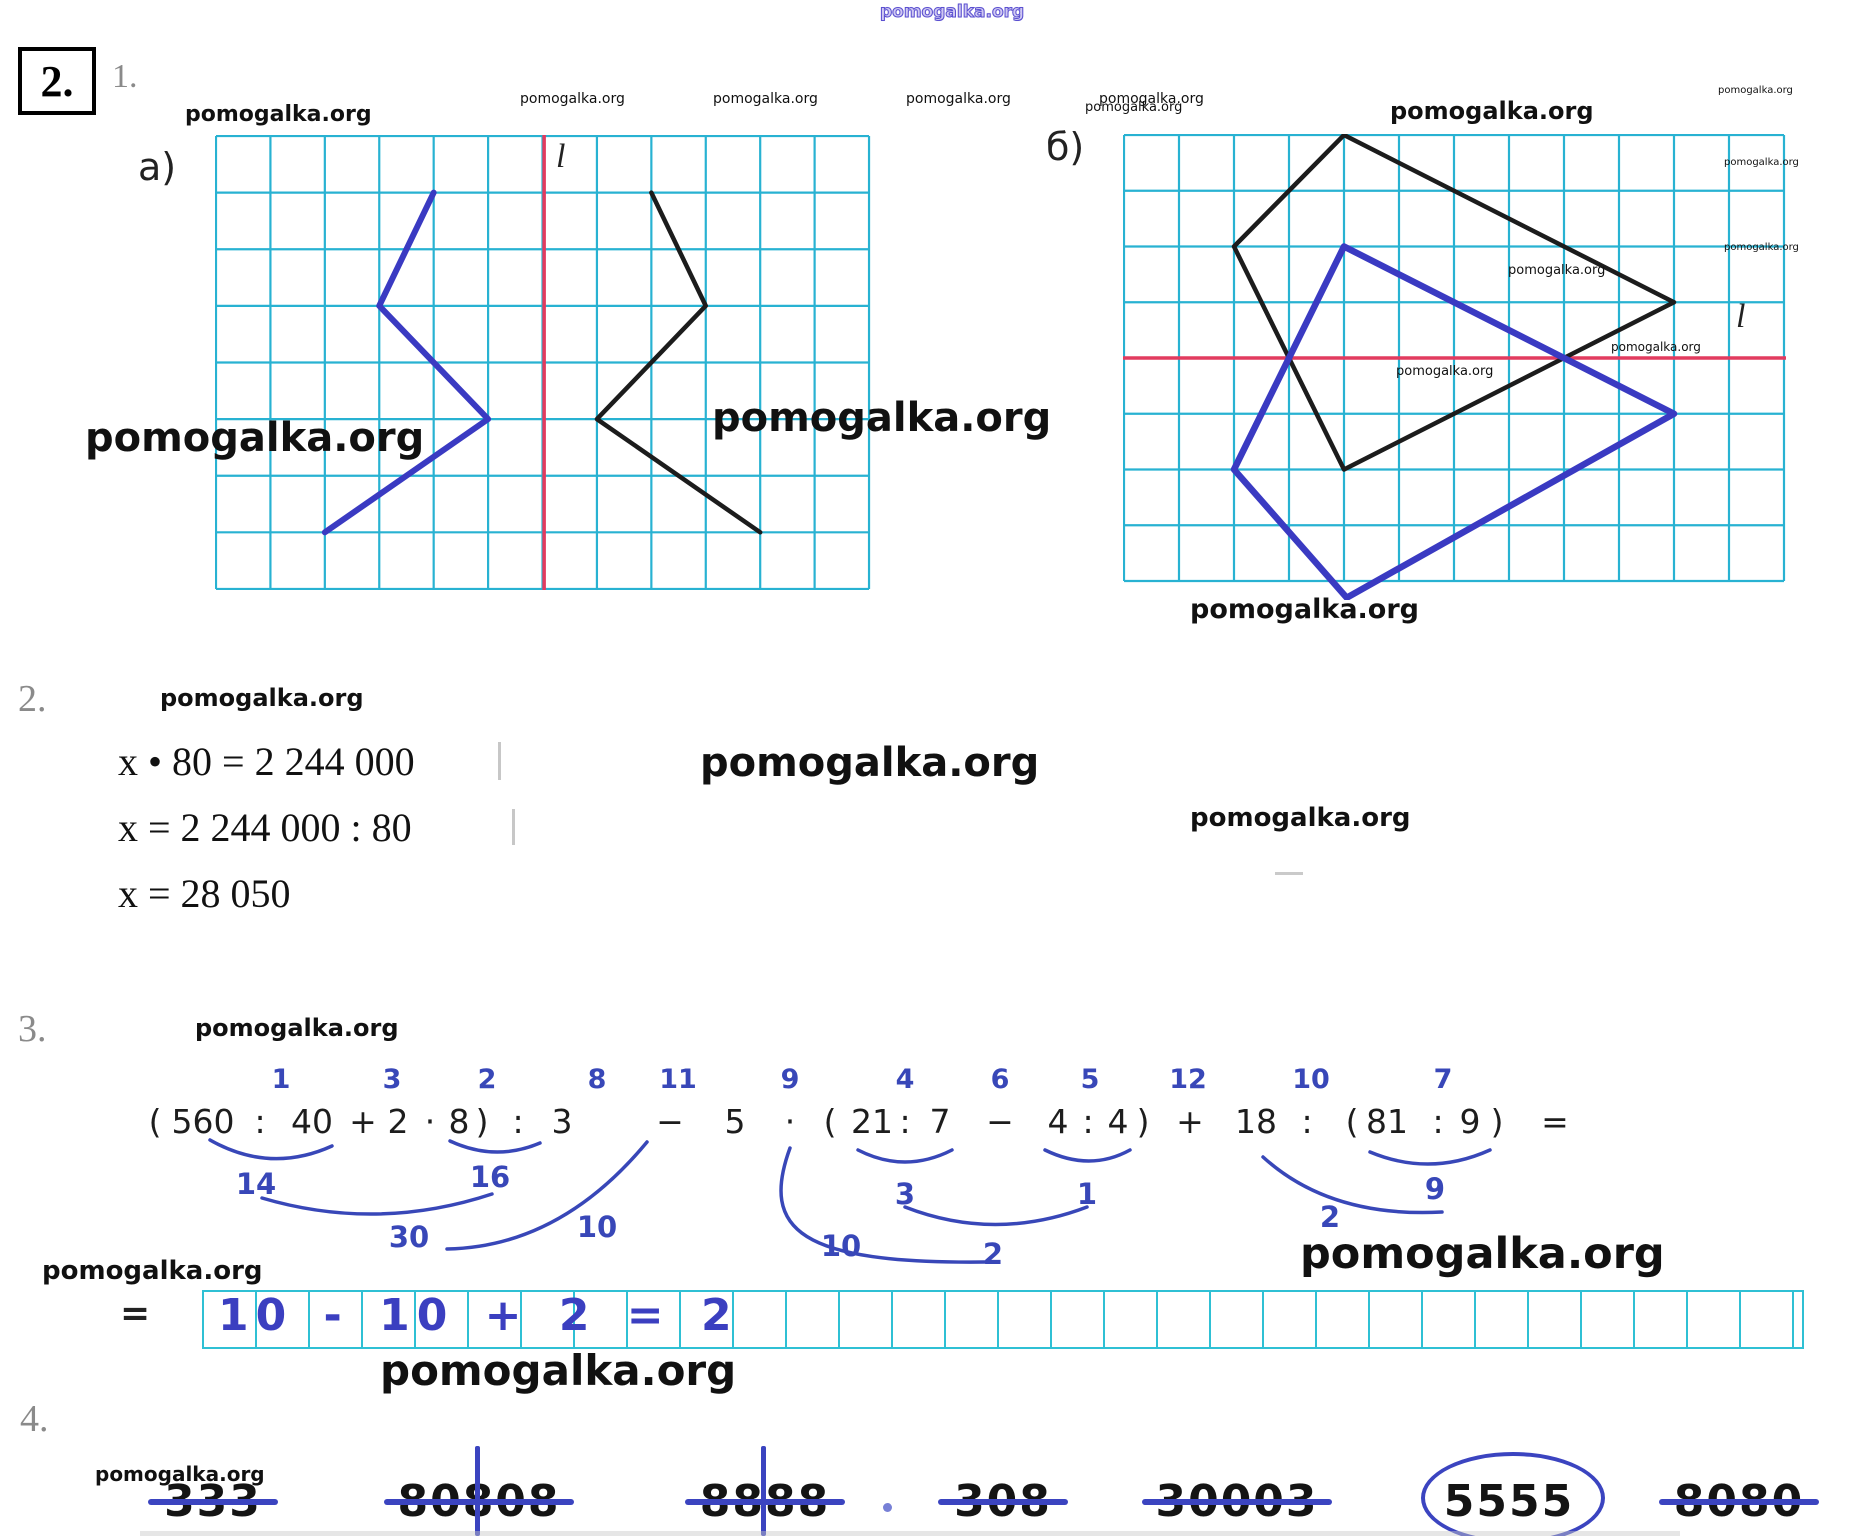 This screenshot has width=1875, height=1536. What do you see at coordinates (1000, 1079) in the screenshot?
I see `step-order-number: 6` at bounding box center [1000, 1079].